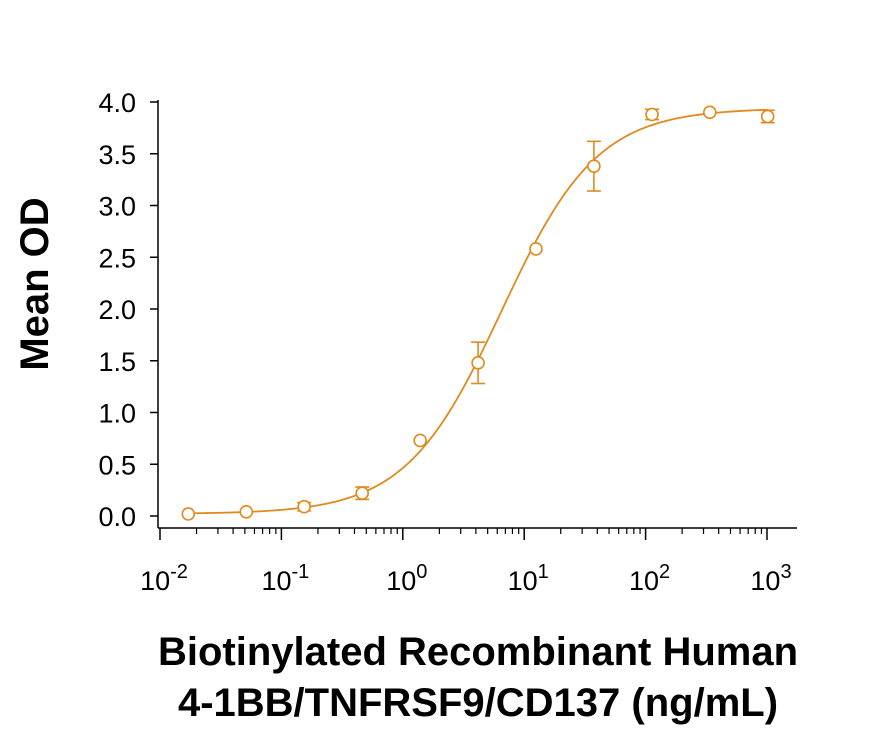  Describe the element at coordinates (421, 572) in the screenshot. I see `x-tick-exponent: 0` at that location.